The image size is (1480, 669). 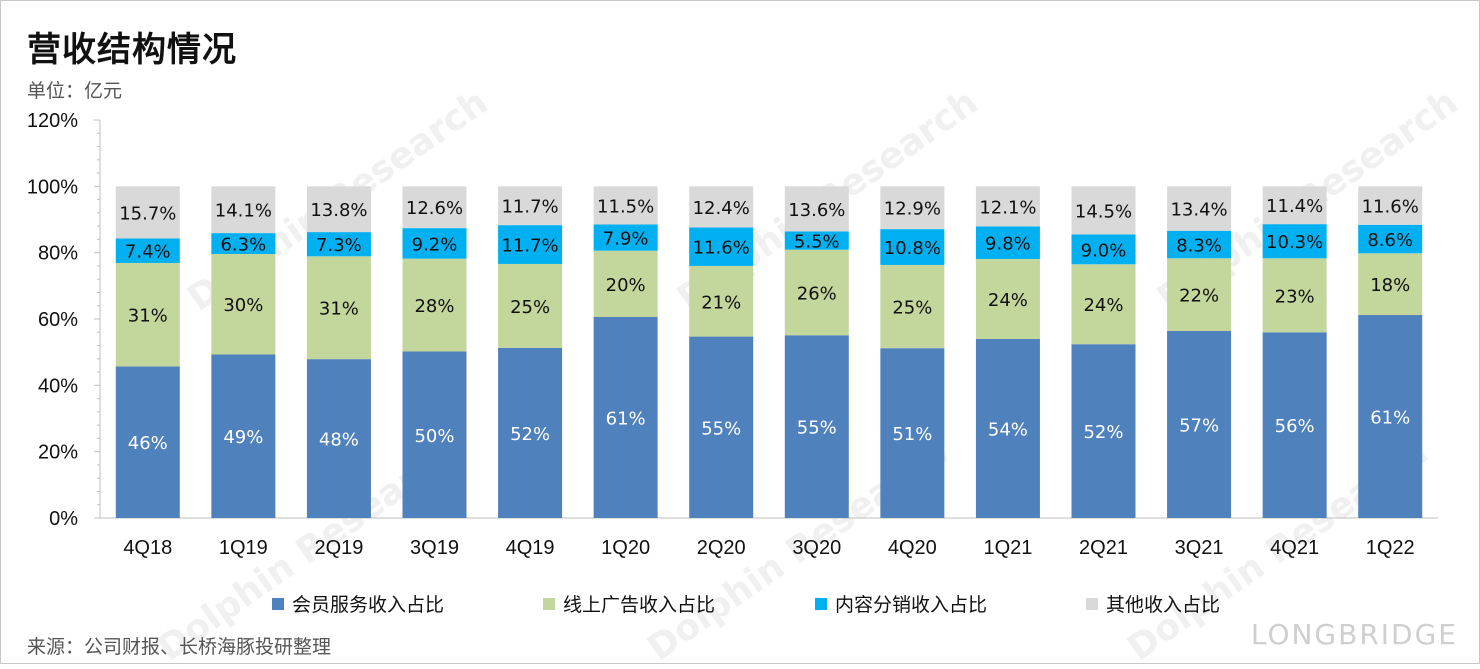 What do you see at coordinates (243, 305) in the screenshot?
I see `data-label: 30%` at bounding box center [243, 305].